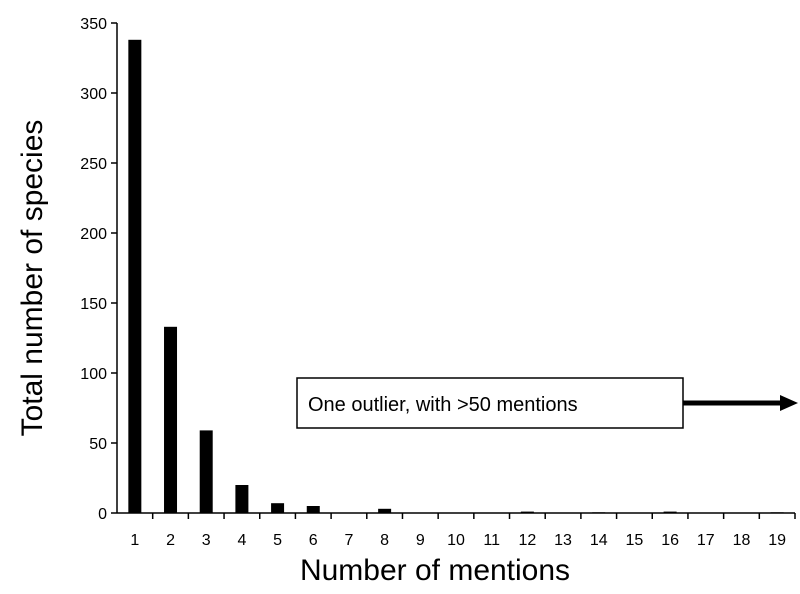 The width and height of the screenshot is (800, 594). Describe the element at coordinates (93, 164) in the screenshot. I see `y-tick-label: 250` at that location.